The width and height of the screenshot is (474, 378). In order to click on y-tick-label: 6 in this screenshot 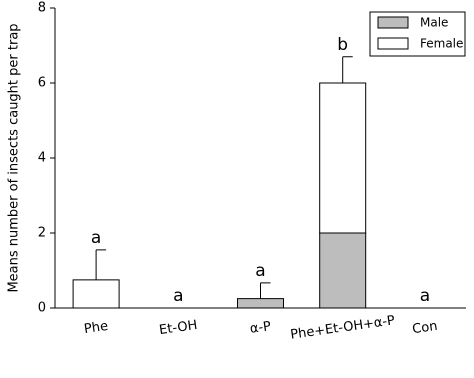, I will do `click(42, 83)`.